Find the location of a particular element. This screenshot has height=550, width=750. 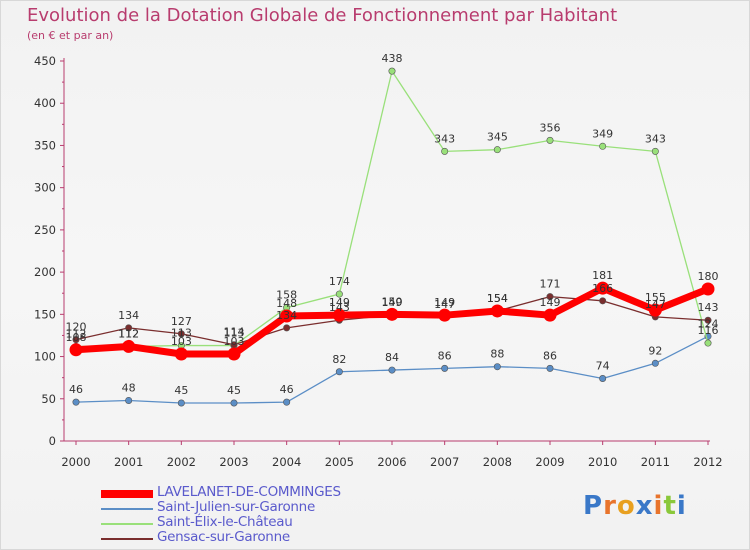

data-label: 92 is located at coordinates (655, 350).